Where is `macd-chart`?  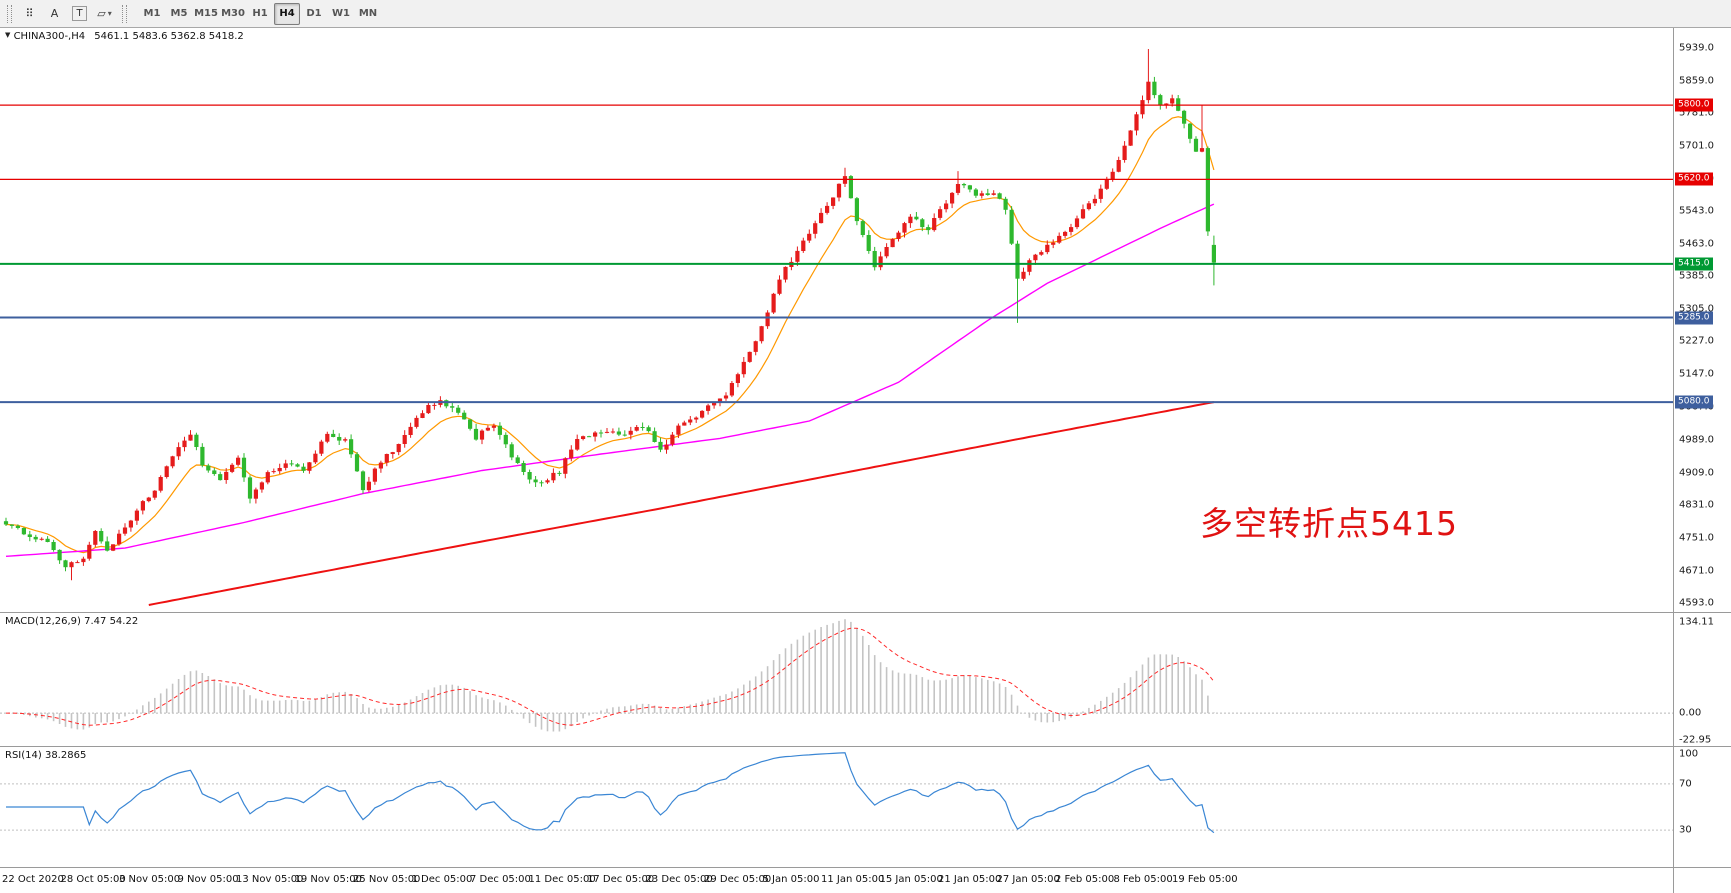
macd-chart is located at coordinates (836, 675).